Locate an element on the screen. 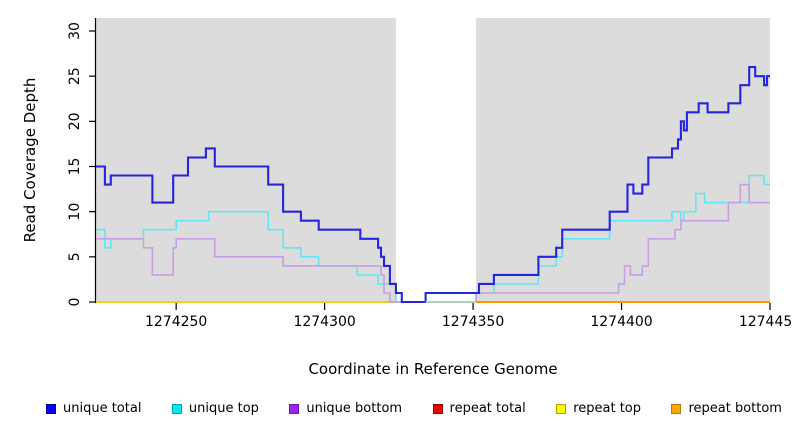 The height and width of the screenshot is (432, 792). y-tick-label: 15 is located at coordinates (75, 167).